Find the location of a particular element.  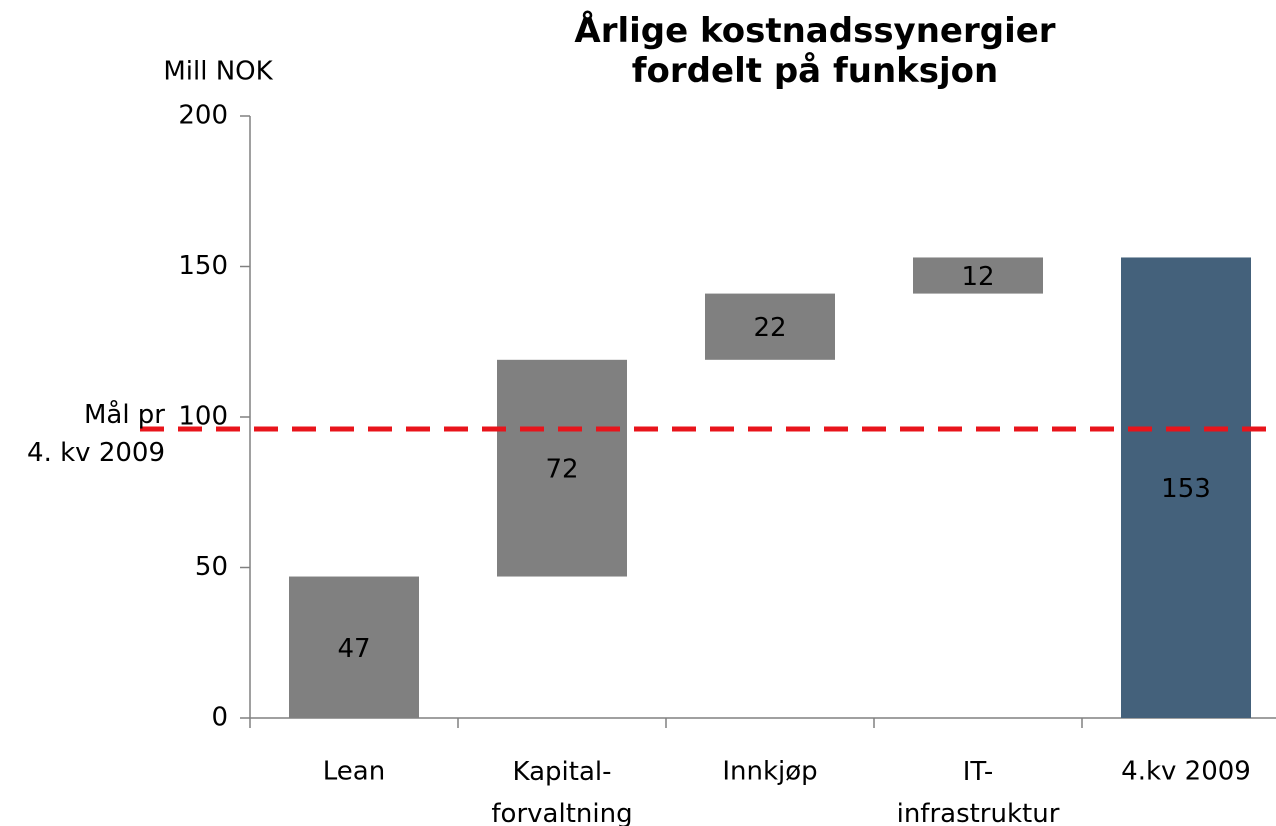

data-label: 12 is located at coordinates (977, 277).